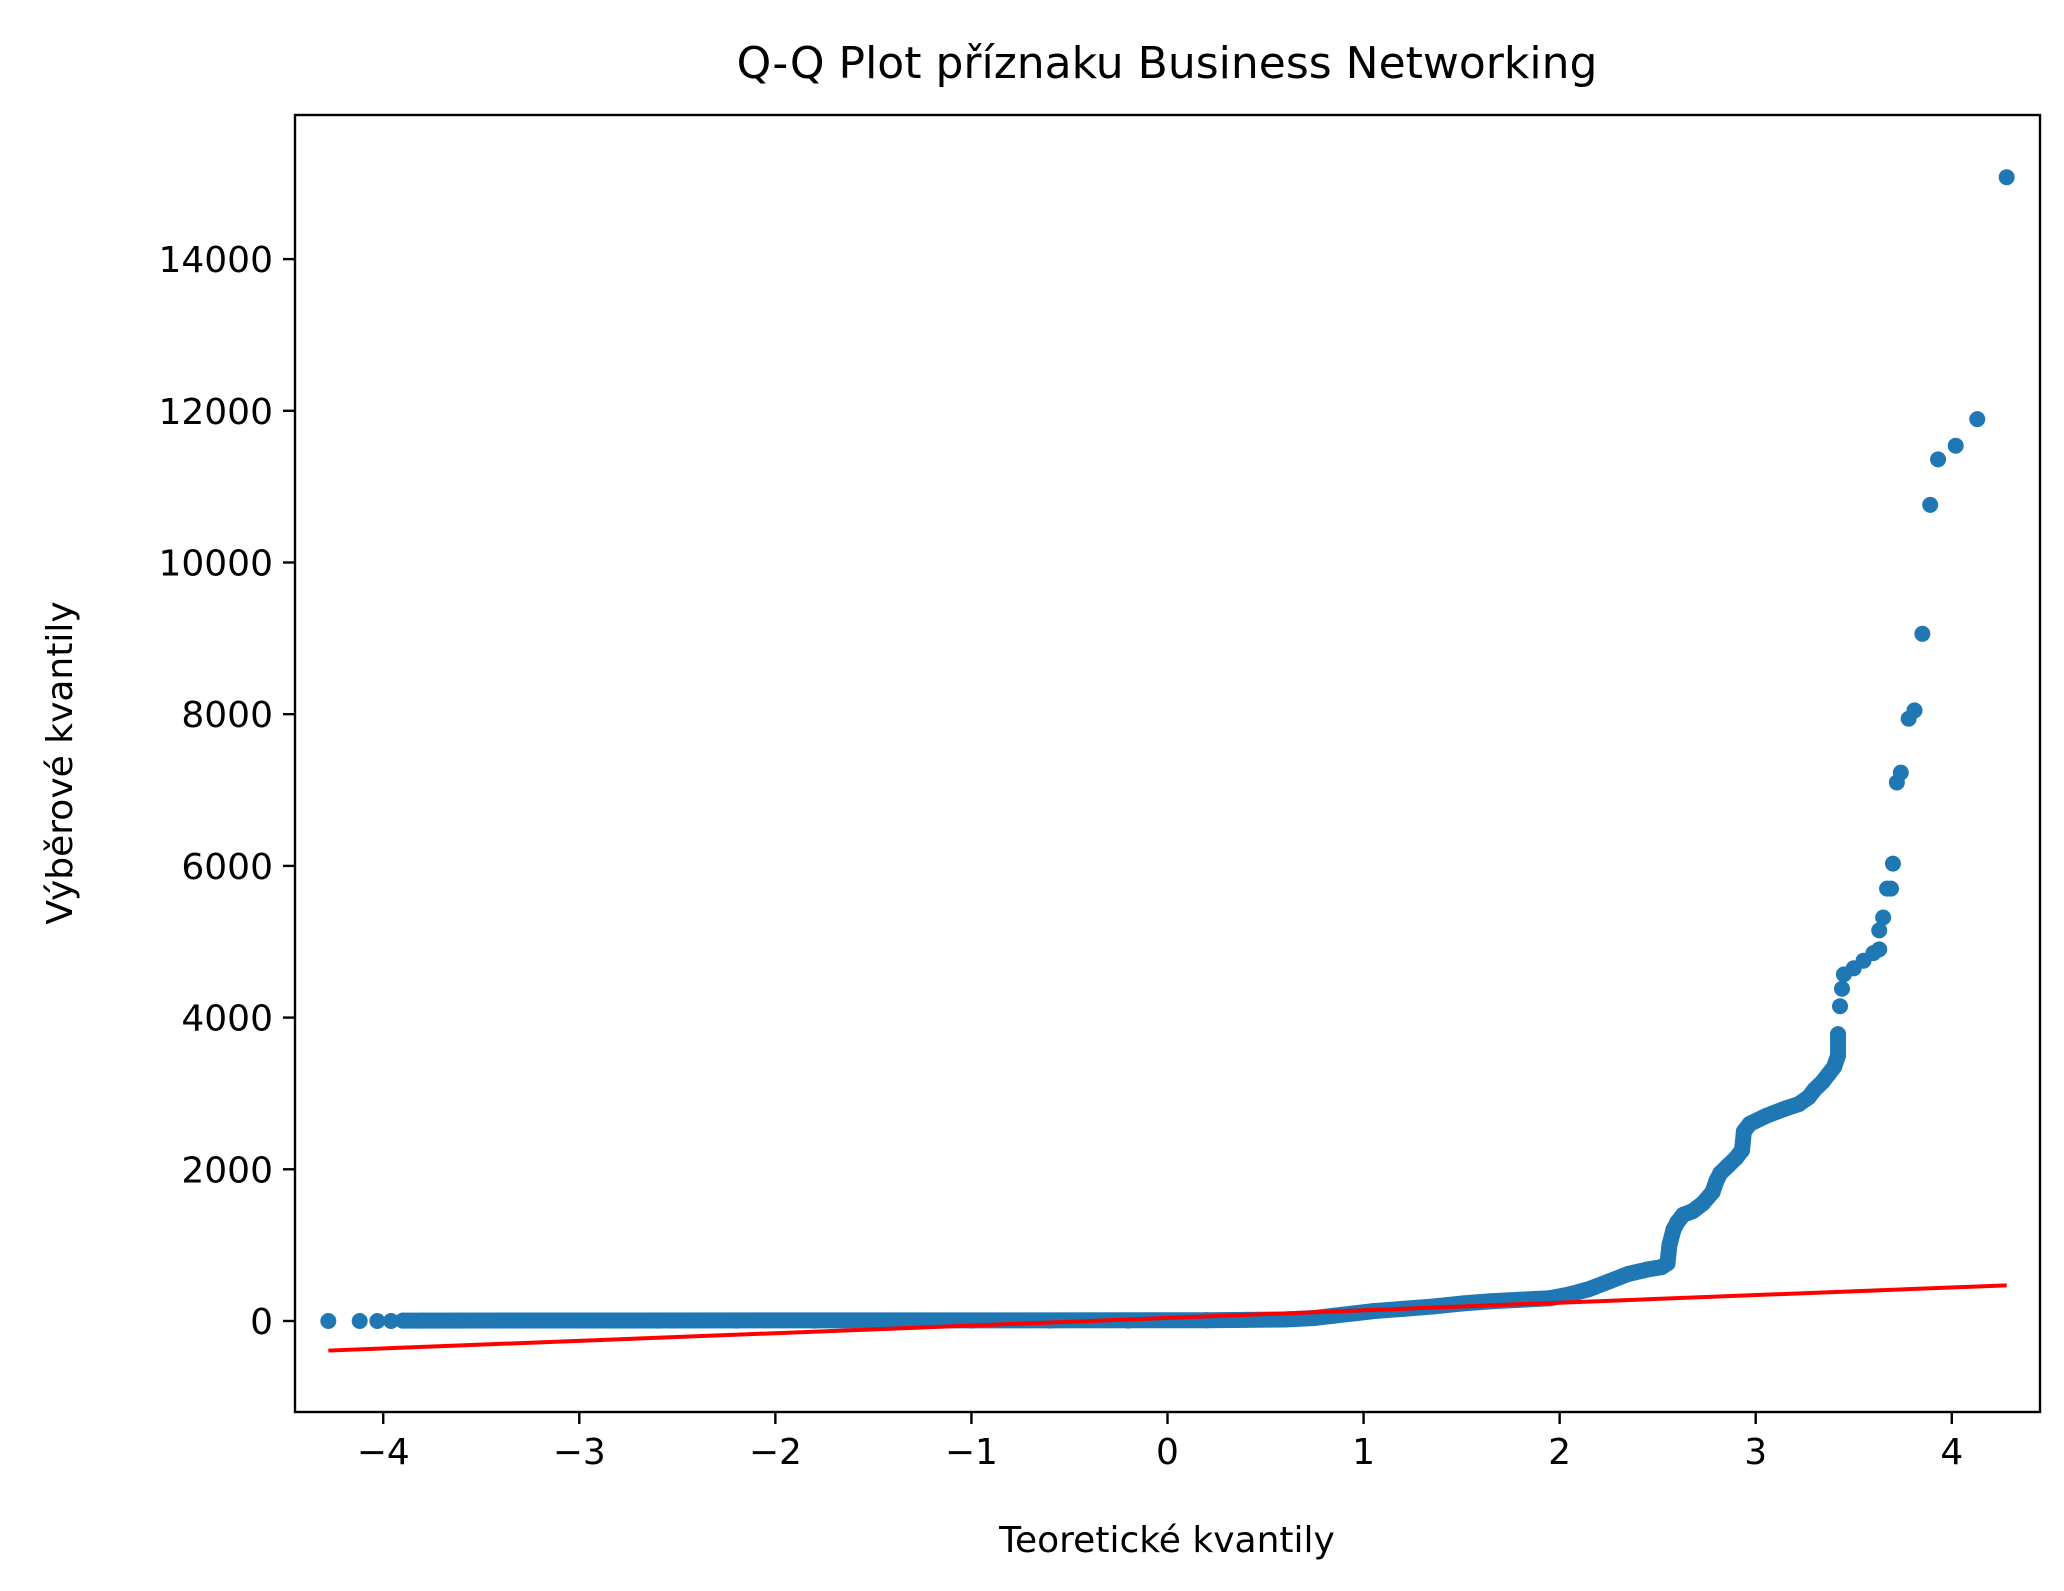 The width and height of the screenshot is (2064, 1591). What do you see at coordinates (1167, 1452) in the screenshot?
I see `x-tick-label: 0` at bounding box center [1167, 1452].